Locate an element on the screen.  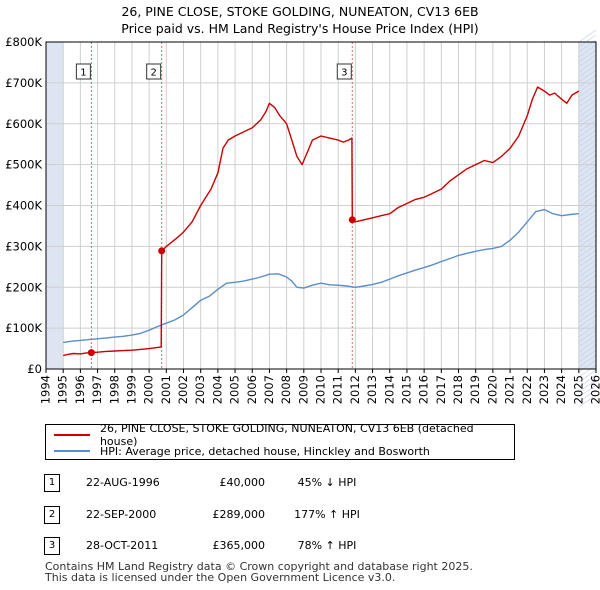
transaction-row: 3 28-OCT-2011 £365,000 78% ↑ HPI is located at coordinates (300, 547).